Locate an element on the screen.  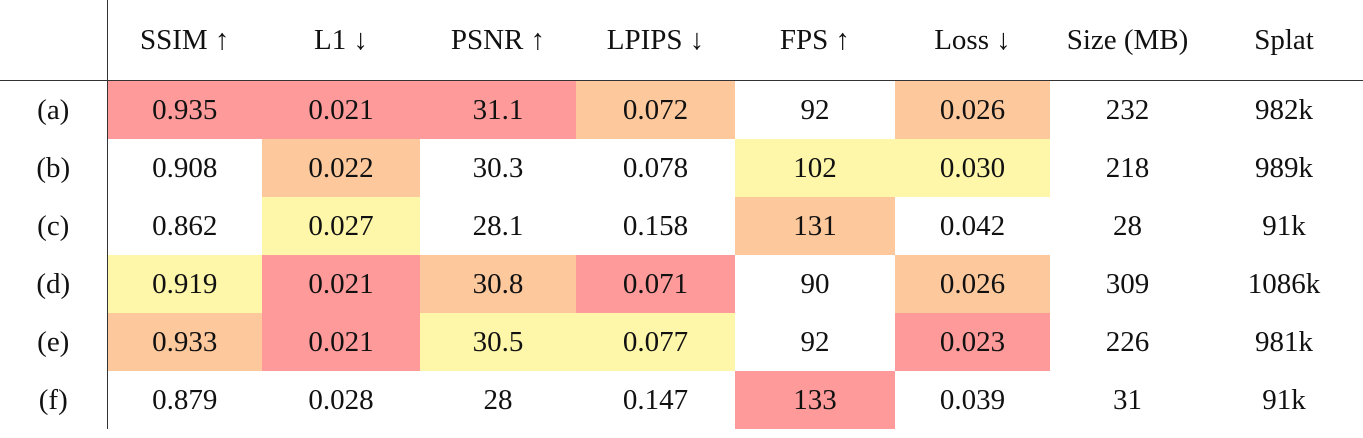
cell: 0.933 is located at coordinates (184, 342).